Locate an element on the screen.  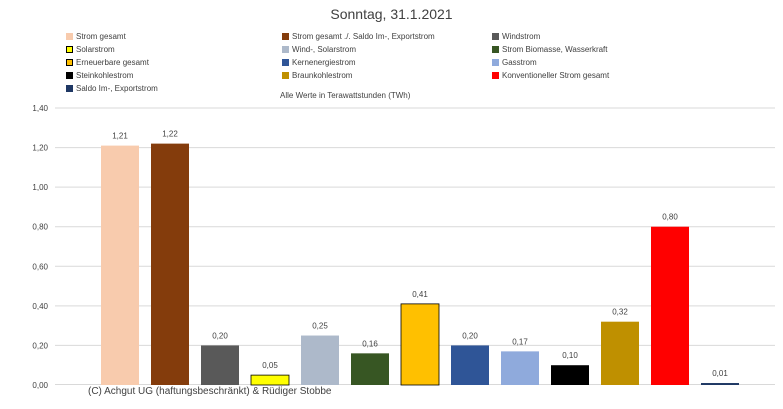
unit-note: Alle Werte in Terawattstunden (TWh) is located at coordinates (345, 95).